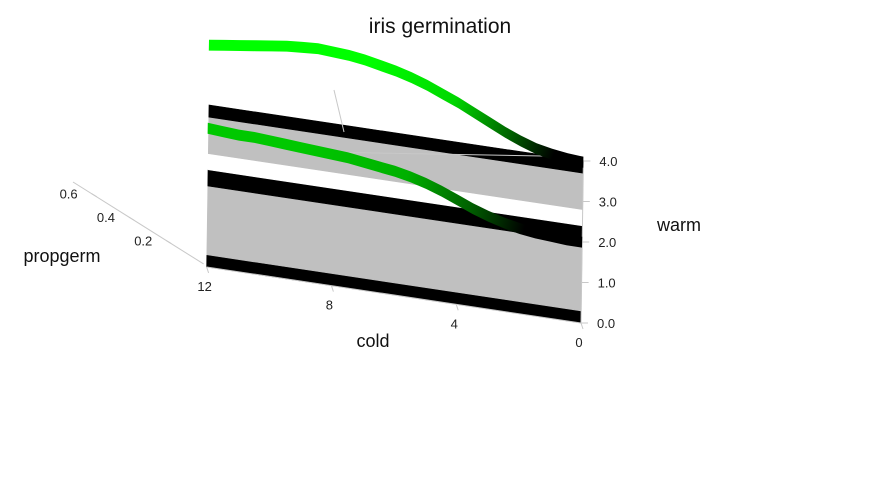 This screenshot has height=494, width=881. What do you see at coordinates (394, 295) in the screenshot?
I see `x-axis-line` at bounding box center [394, 295].